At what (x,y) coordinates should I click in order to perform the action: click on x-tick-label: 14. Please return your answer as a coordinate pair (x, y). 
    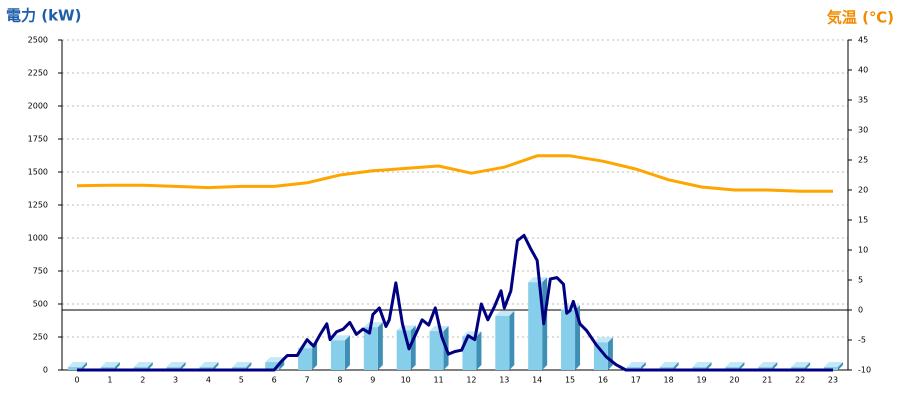
    Looking at the image, I should click on (537, 380).